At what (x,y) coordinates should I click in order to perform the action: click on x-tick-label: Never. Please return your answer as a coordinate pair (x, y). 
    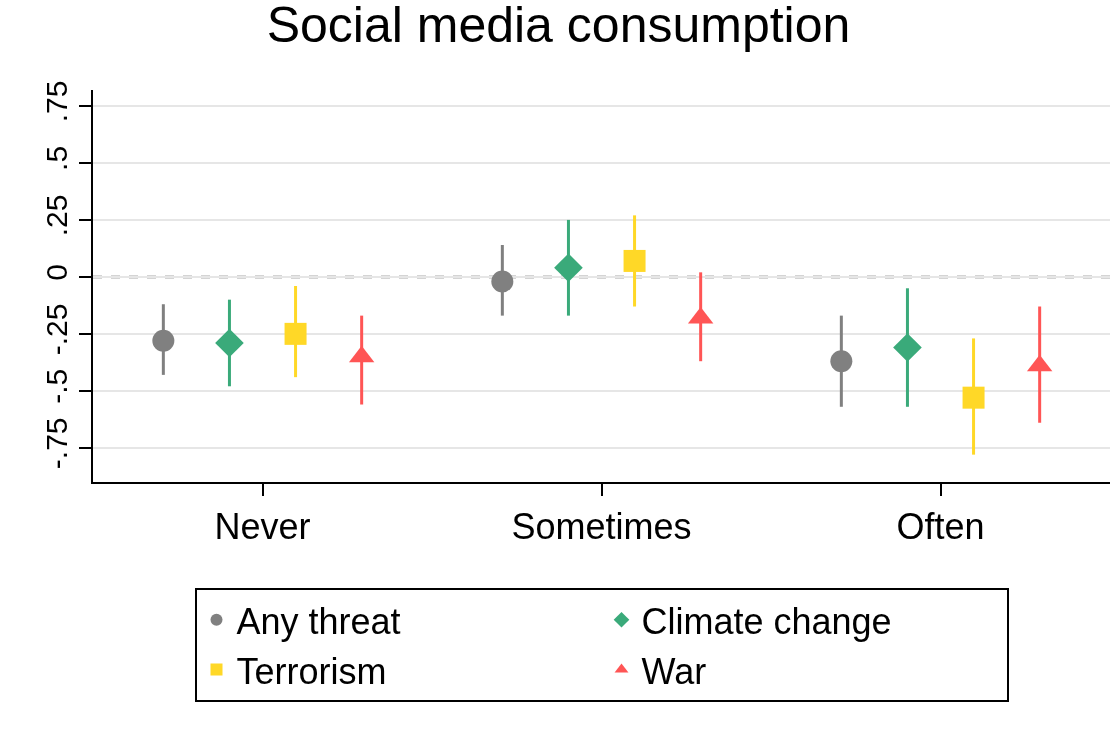
    Looking at the image, I should click on (262, 527).